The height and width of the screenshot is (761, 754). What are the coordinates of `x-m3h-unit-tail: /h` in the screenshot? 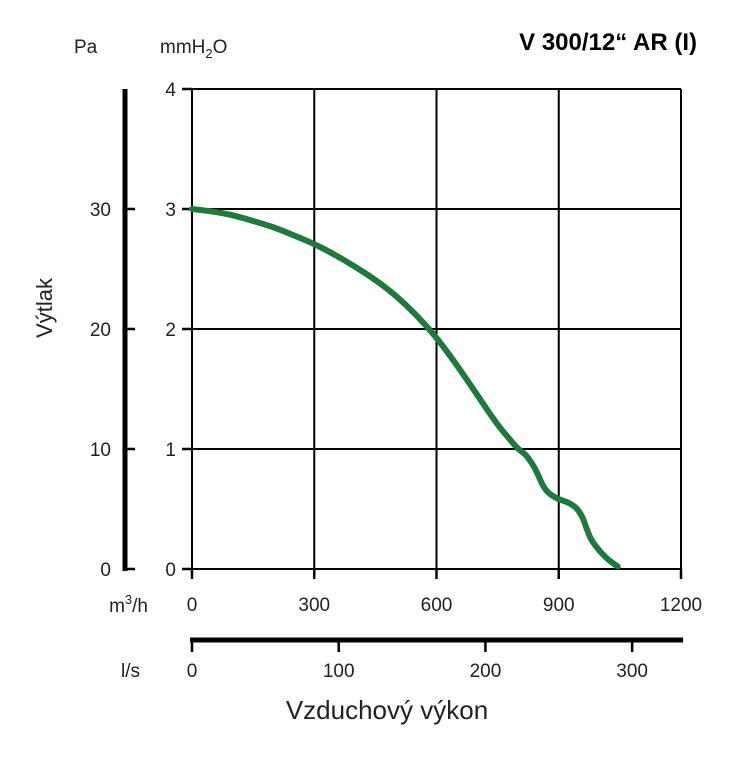 It's located at (140, 606).